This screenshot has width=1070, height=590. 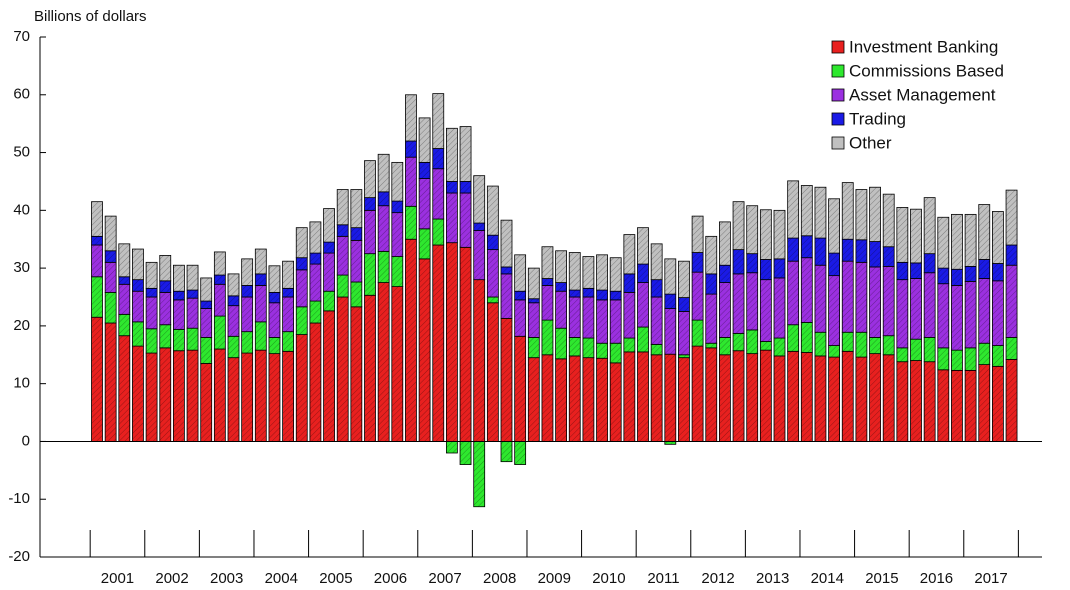 I want to click on legend-label: Other, so click(x=870, y=142).